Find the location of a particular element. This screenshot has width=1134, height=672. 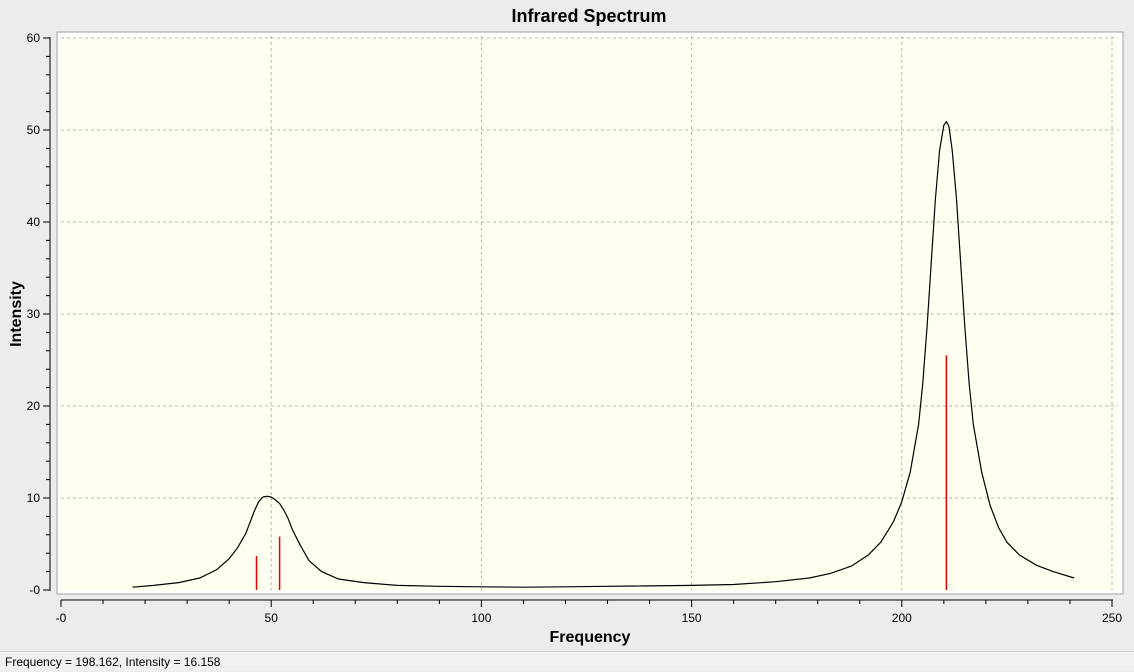

status-readout: Frequency = 198.162, Intensity = 16.158 is located at coordinates (113, 662).